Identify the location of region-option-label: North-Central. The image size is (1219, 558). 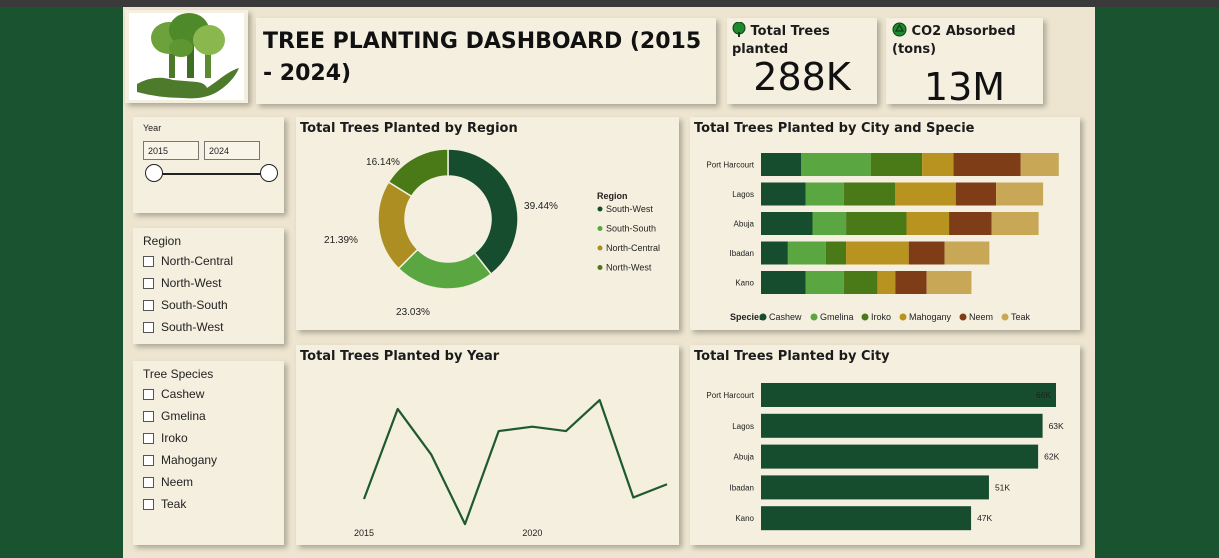
(197, 261).